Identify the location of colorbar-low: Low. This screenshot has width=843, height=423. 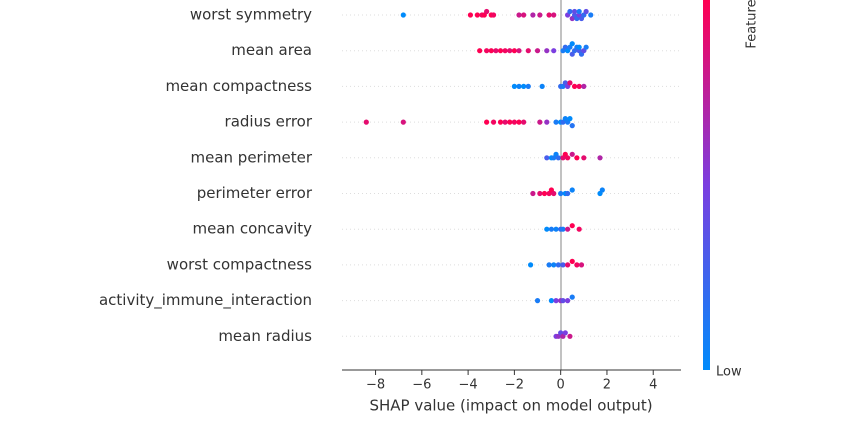
(729, 372).